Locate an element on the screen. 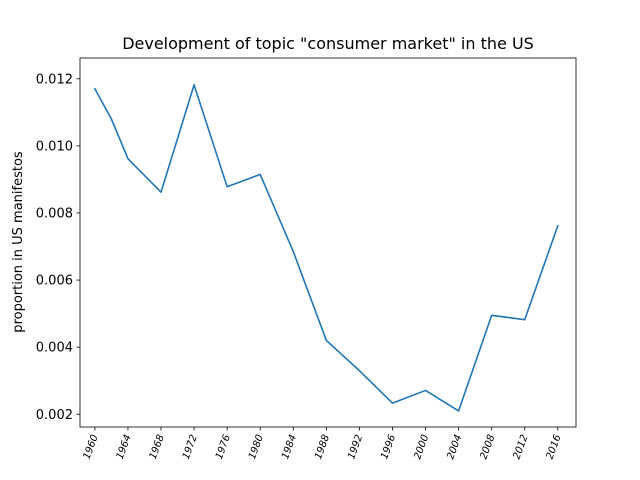 The image size is (640, 480). y-axis-label: proportion in US manifestos is located at coordinates (18, 242).